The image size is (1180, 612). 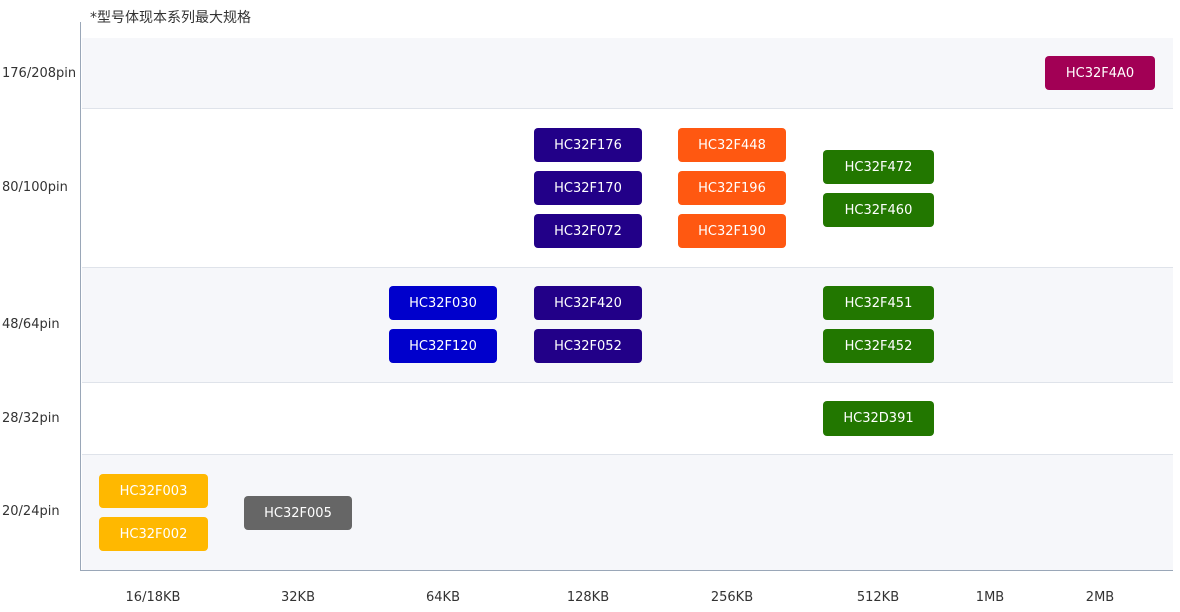 What do you see at coordinates (588, 346) in the screenshot?
I see `chip-hc32f052: HC32F052` at bounding box center [588, 346].